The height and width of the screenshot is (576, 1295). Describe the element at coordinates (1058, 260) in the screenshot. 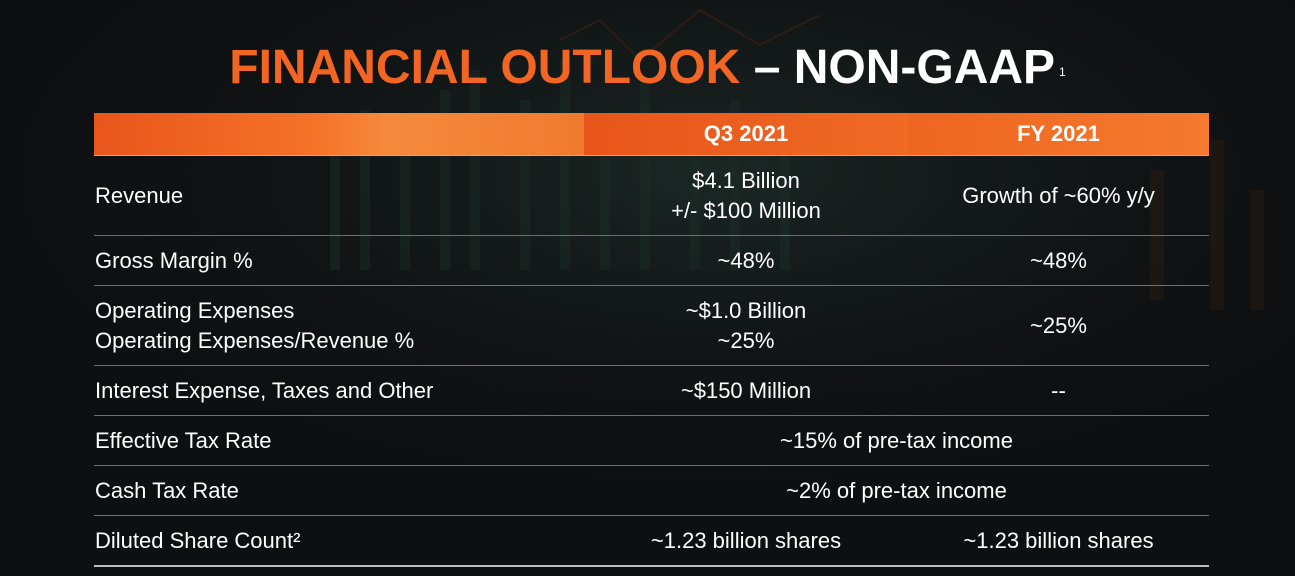

I see `fy-value: ~48%` at that location.